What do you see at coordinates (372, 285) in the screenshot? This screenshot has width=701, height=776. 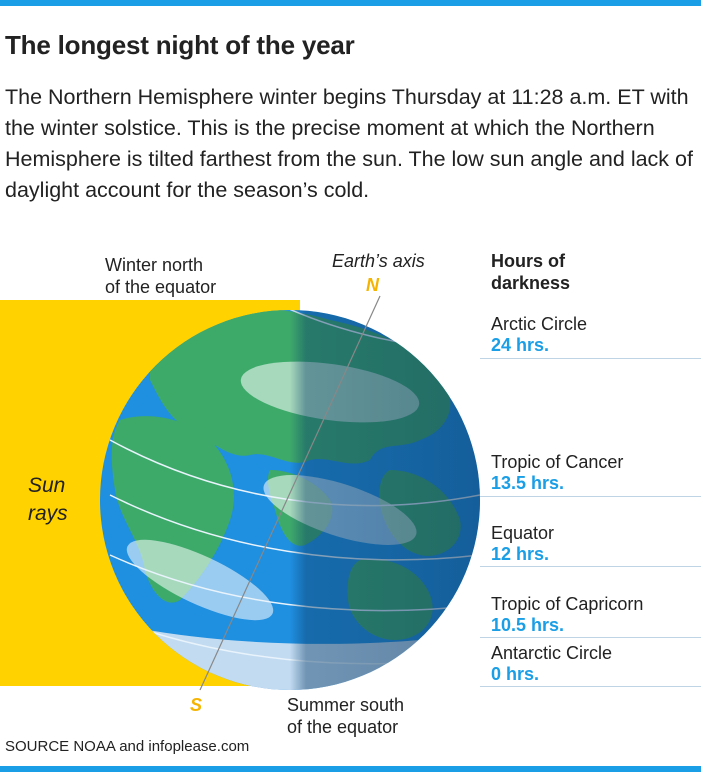 I see `north-marker: N` at bounding box center [372, 285].